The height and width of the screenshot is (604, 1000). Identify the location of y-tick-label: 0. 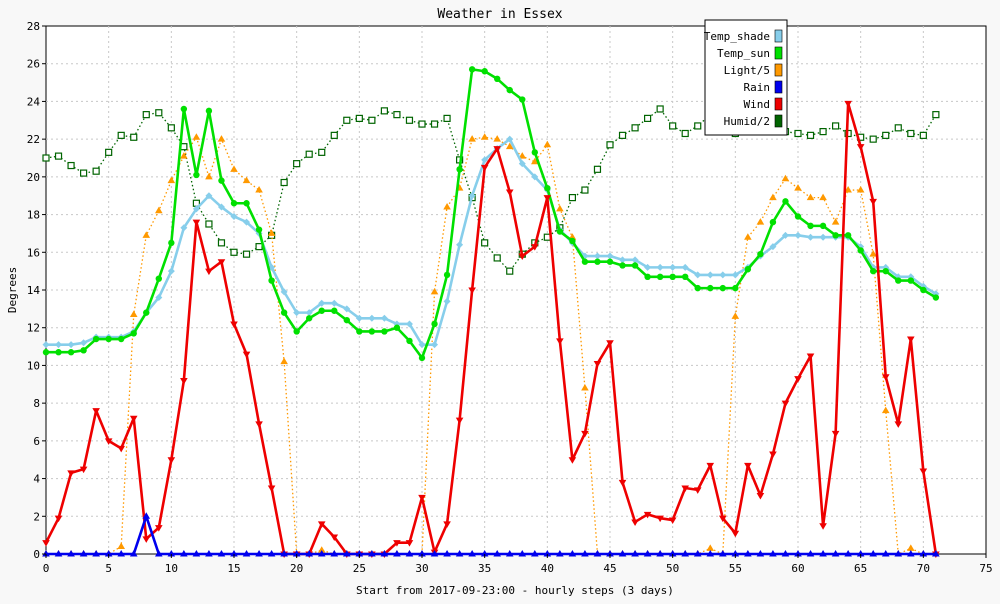
(36, 554).